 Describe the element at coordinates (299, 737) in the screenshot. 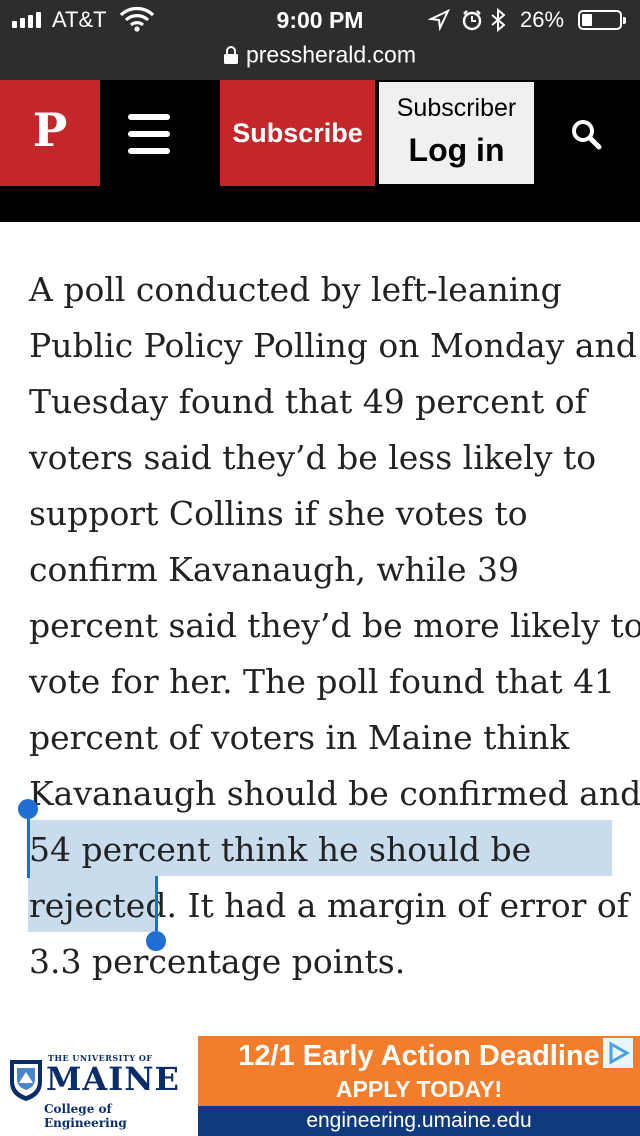

I see `article-line: percent of voters in Maine think` at that location.